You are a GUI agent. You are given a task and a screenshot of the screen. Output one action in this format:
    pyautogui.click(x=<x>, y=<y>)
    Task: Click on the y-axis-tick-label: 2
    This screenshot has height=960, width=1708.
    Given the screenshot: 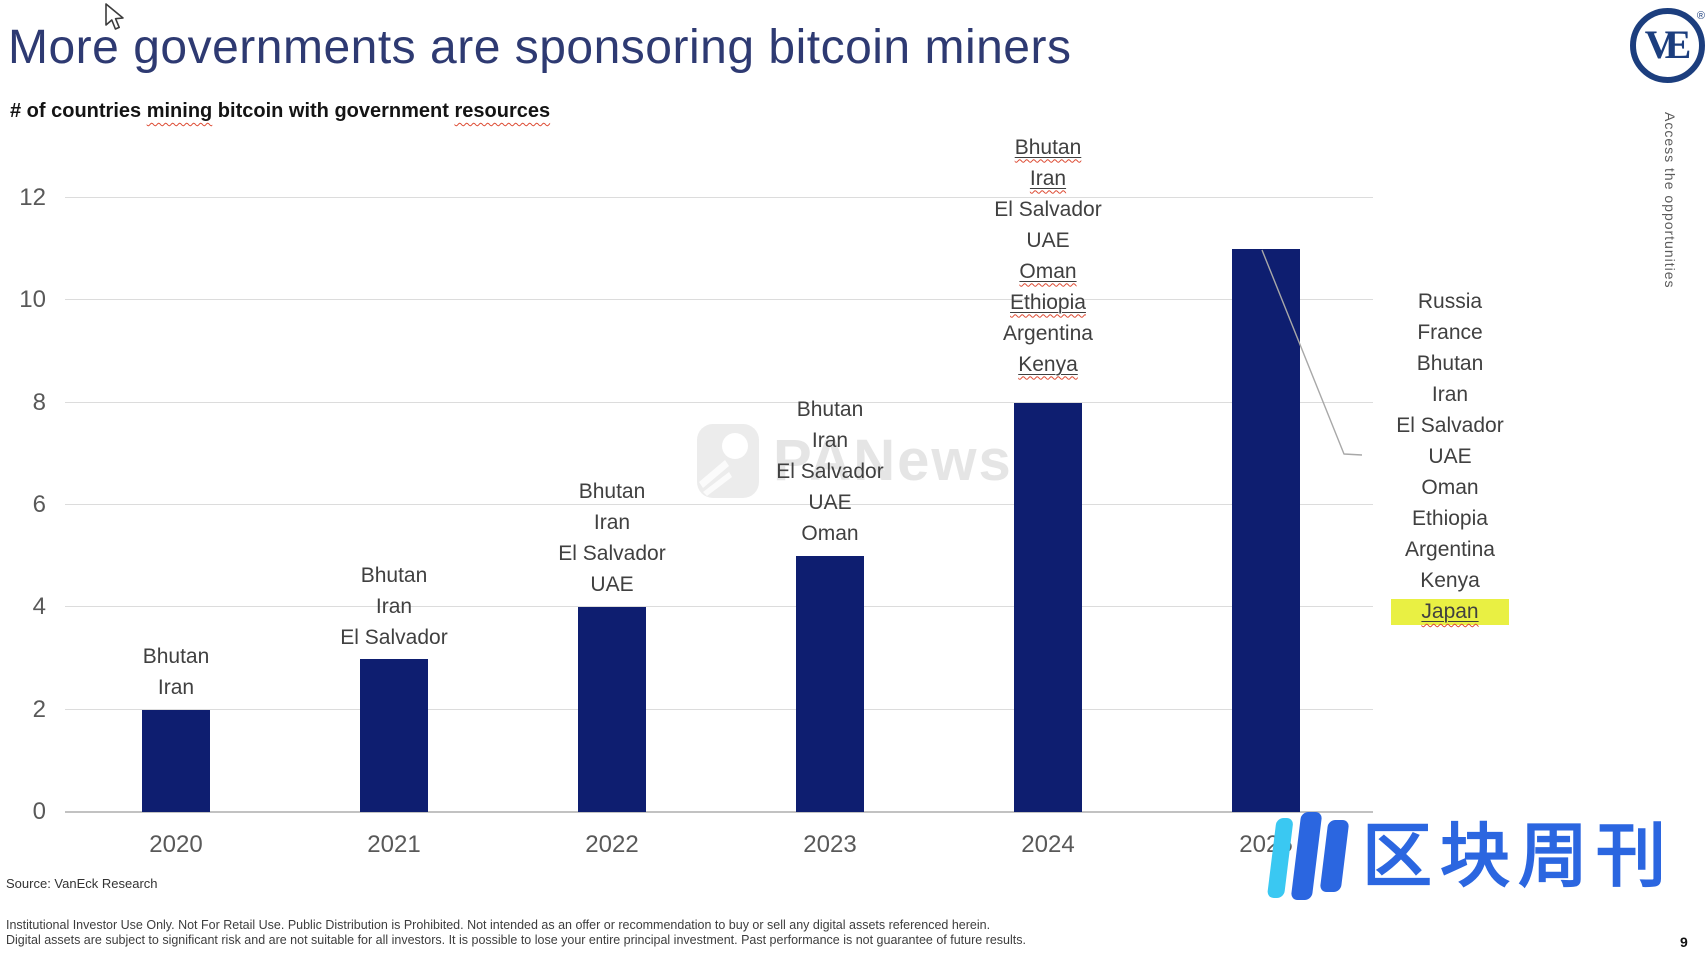 What is the action you would take?
    pyautogui.click(x=39, y=709)
    